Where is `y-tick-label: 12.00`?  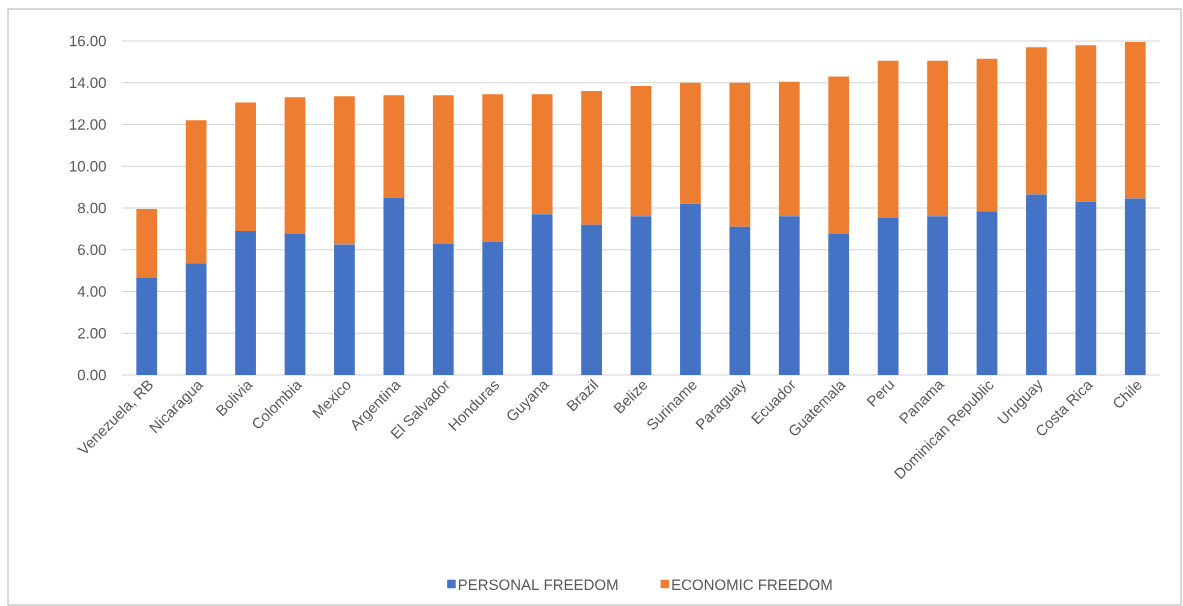 y-tick-label: 12.00 is located at coordinates (88, 124).